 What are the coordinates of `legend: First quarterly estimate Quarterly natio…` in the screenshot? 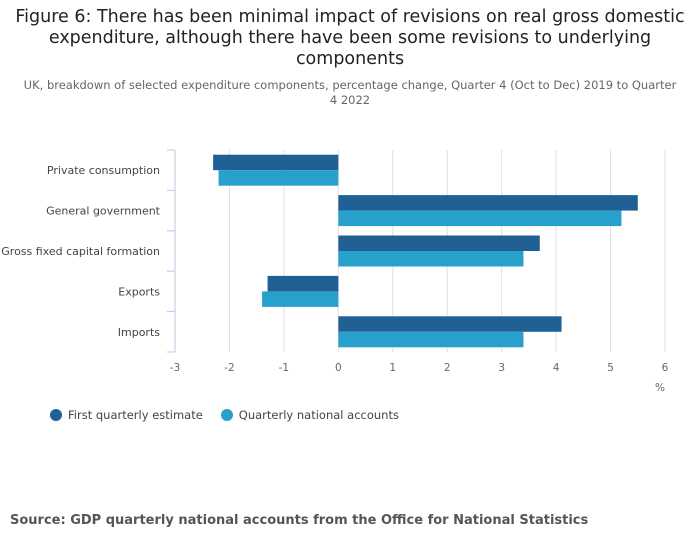 It's located at (224, 415).